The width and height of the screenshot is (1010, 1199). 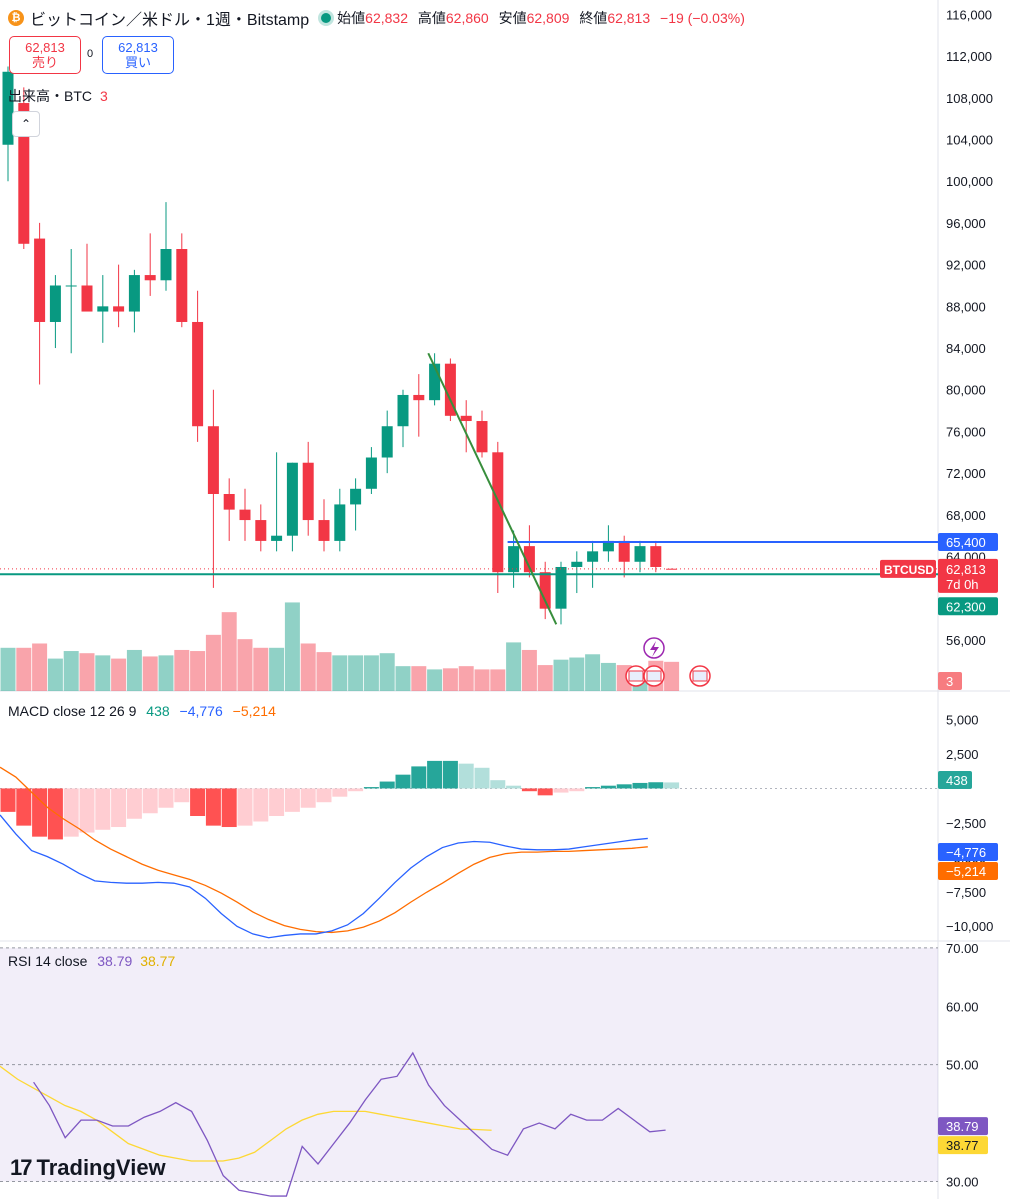 What do you see at coordinates (326, 18) in the screenshot?
I see `market-open-dot` at bounding box center [326, 18].